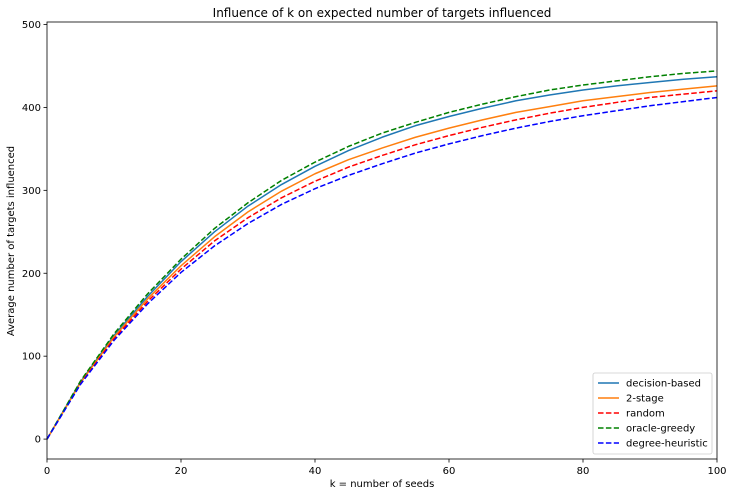 Image resolution: width=733 pixels, height=501 pixels. I want to click on x-tick-label: 100, so click(716, 471).